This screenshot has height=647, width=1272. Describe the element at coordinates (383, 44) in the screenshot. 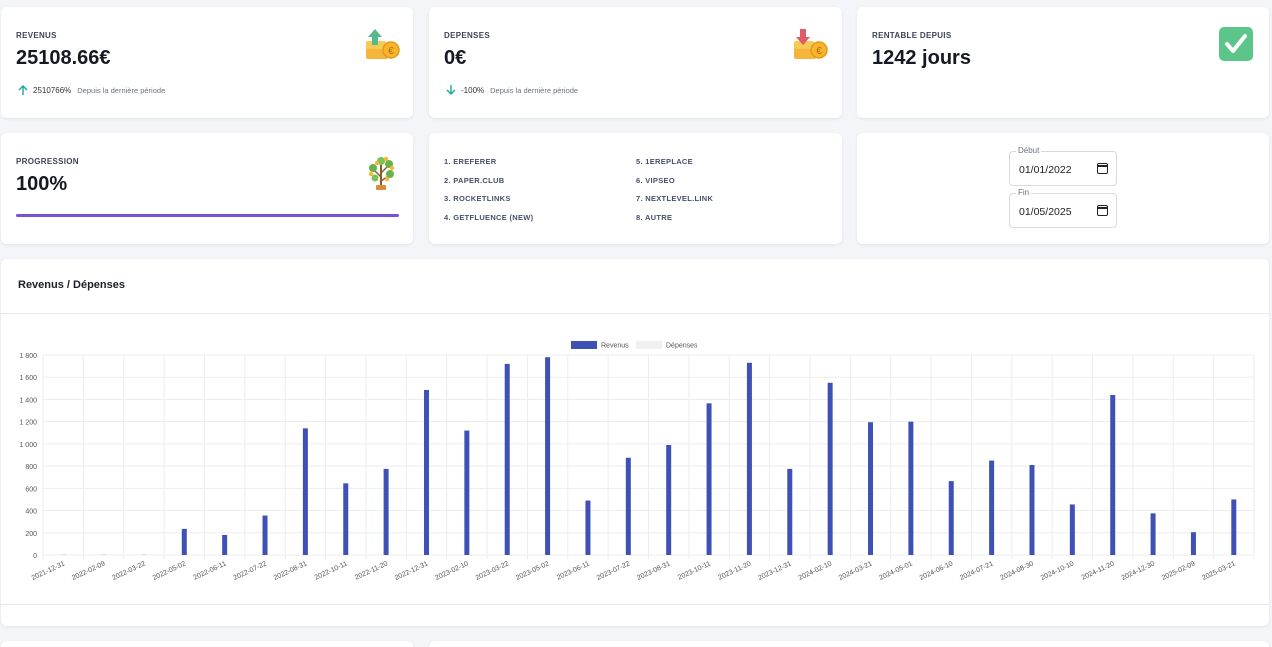

I see `coins-up-icon: €` at that location.